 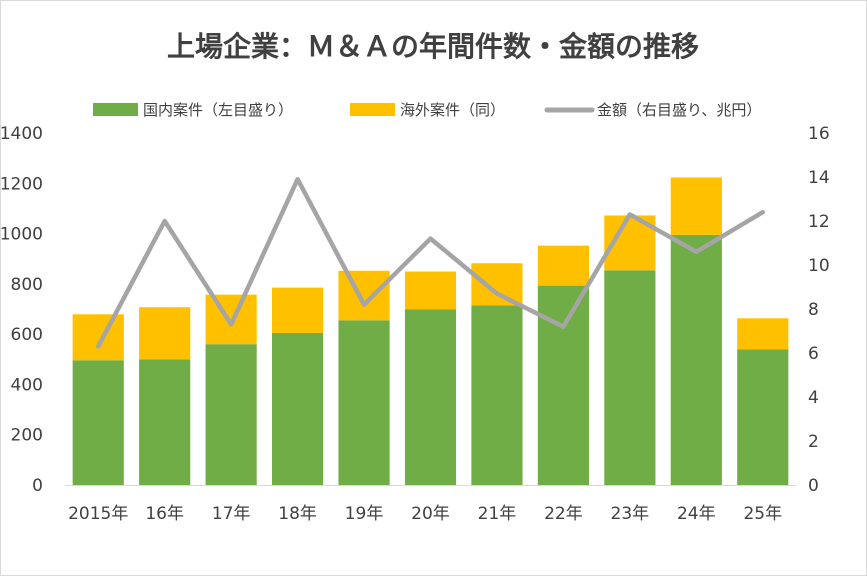 What do you see at coordinates (433, 46) in the screenshot?
I see `chart-title: 上場企業：Ｍ＆Ａの年間件数・金額の推移` at bounding box center [433, 46].